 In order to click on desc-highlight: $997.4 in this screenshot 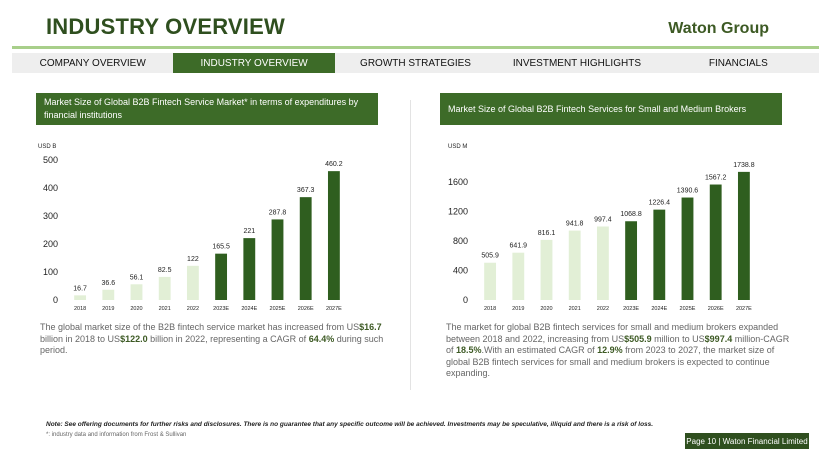, I will do `click(718, 338)`.